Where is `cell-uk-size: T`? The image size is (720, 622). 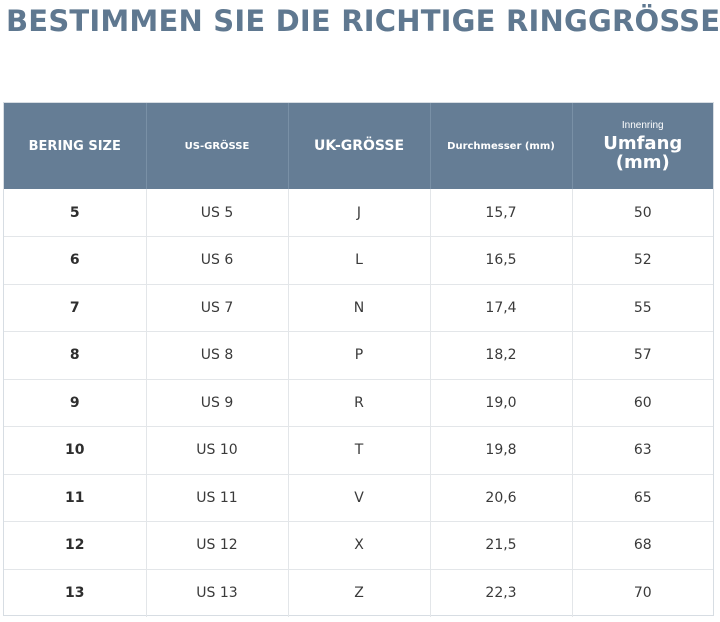
cell-uk-size: T is located at coordinates (359, 450).